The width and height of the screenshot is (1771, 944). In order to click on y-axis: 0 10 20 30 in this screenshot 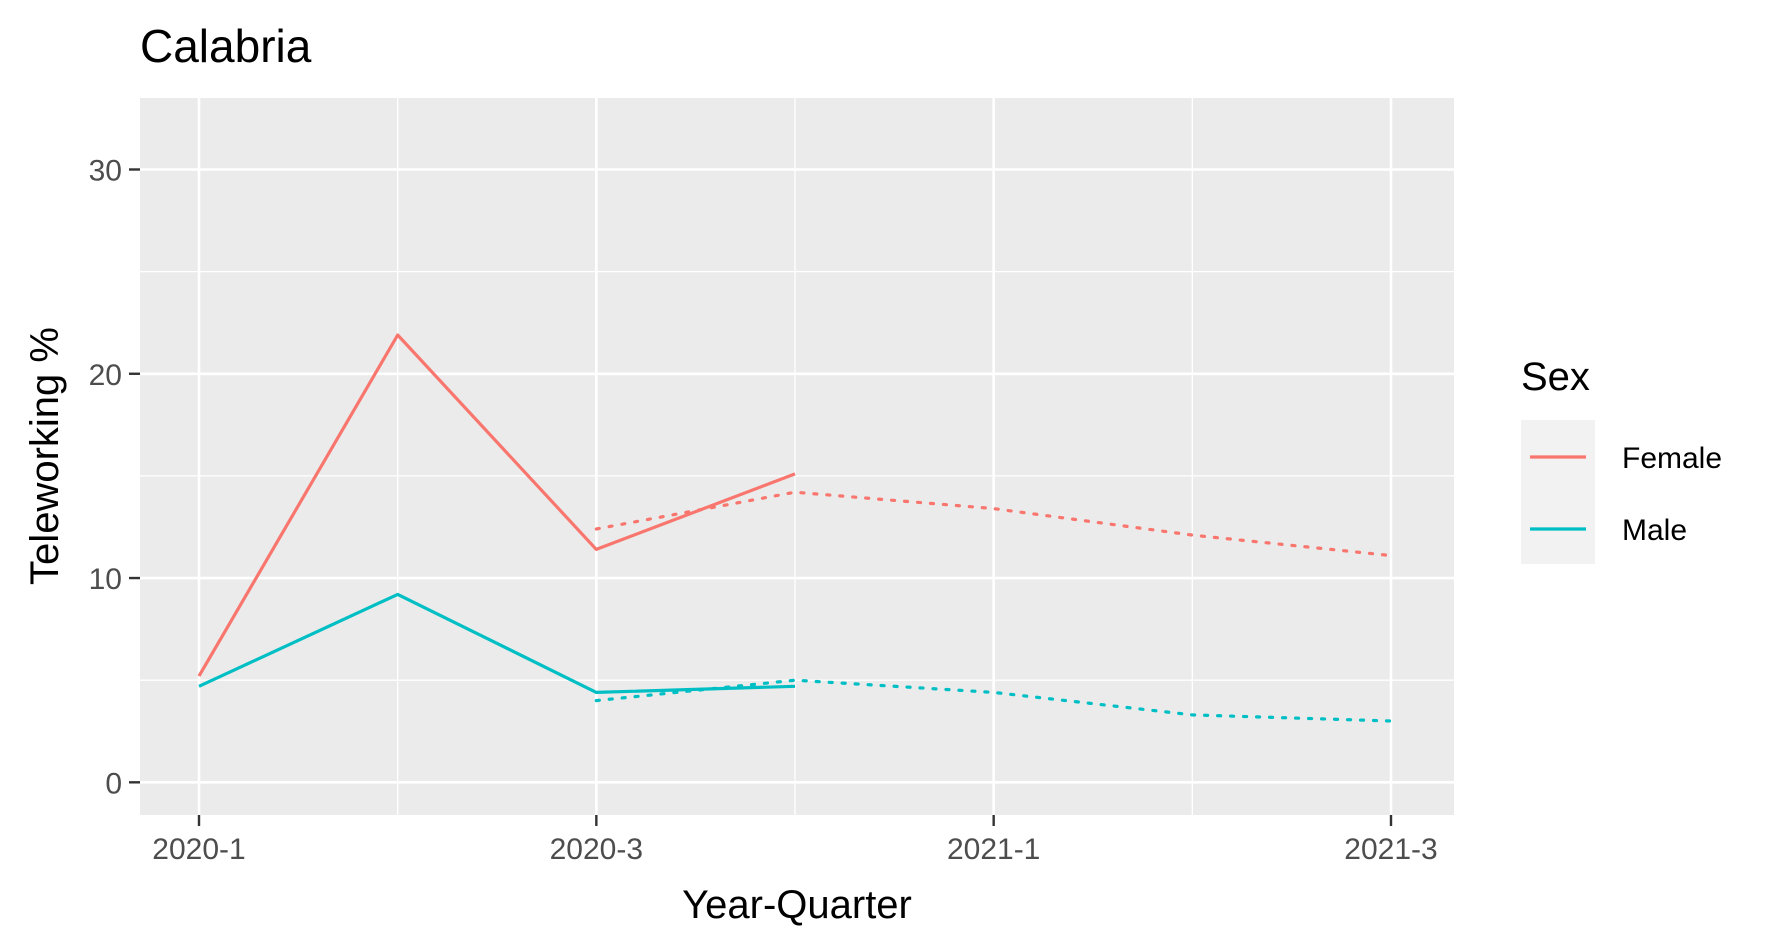, I will do `click(114, 477)`.